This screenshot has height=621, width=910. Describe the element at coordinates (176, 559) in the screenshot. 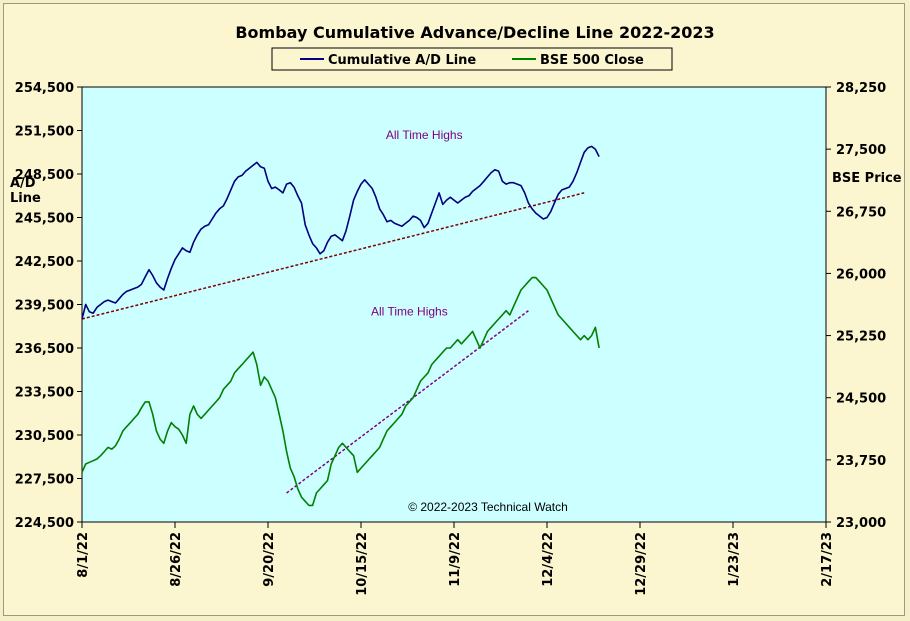

I see `x-tick-label: 8/26/22` at that location.